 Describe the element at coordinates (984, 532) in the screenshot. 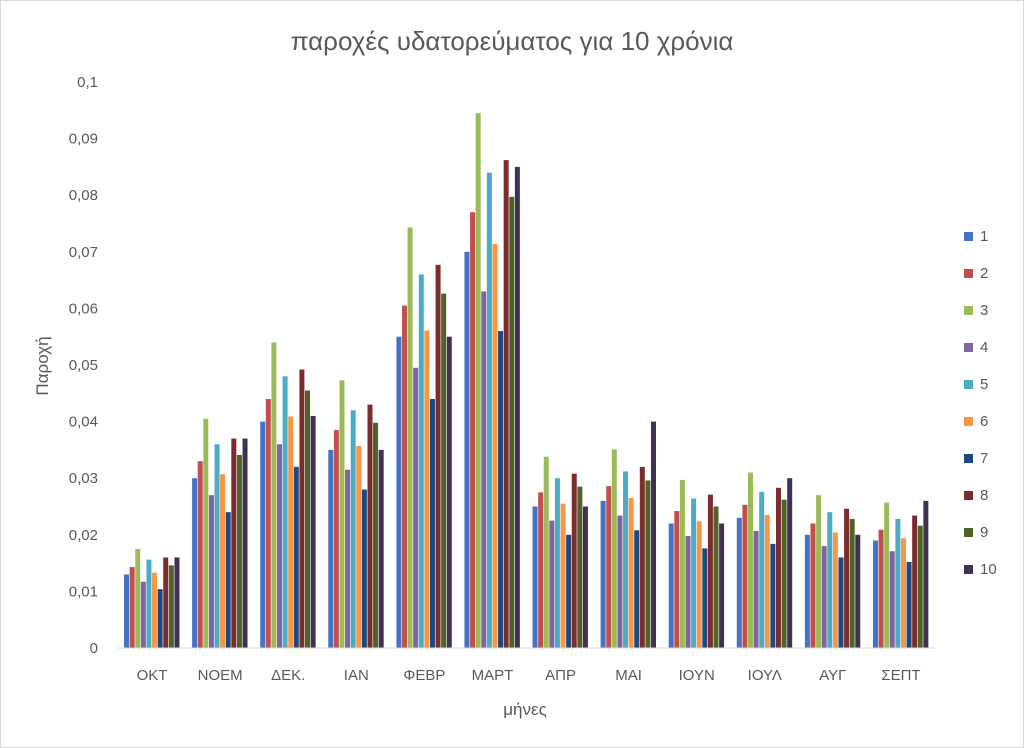

I see `legend-label: 9` at that location.